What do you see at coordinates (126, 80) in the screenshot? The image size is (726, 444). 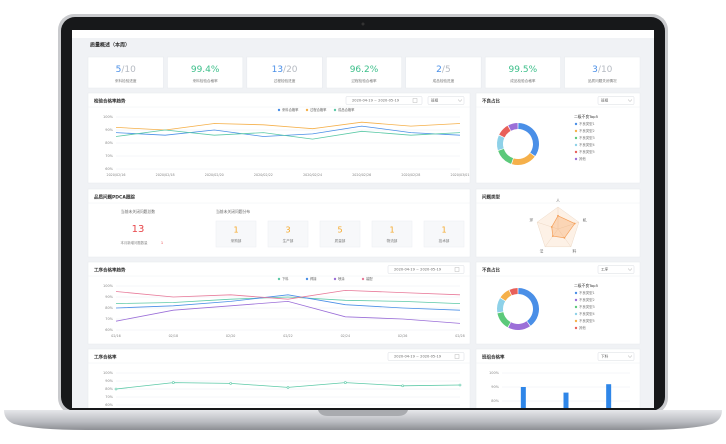 I see `kpi-label: 来料检验进度` at bounding box center [126, 80].